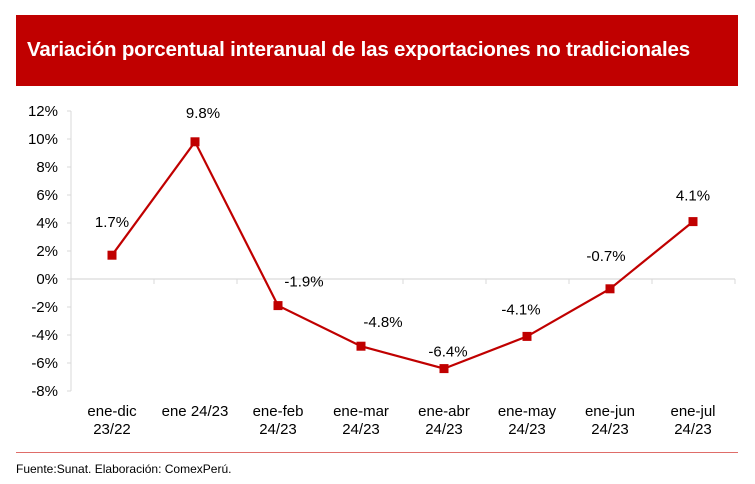 The height and width of the screenshot is (484, 755). I want to click on y-tick-label: -4%, so click(44, 335).